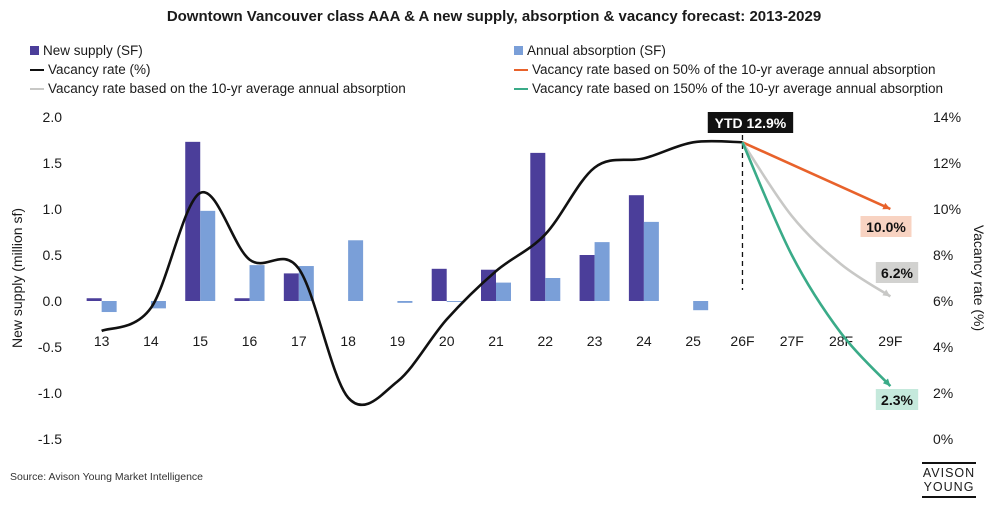 The width and height of the screenshot is (988, 508). I want to click on x-tick-label: 14, so click(151, 341).